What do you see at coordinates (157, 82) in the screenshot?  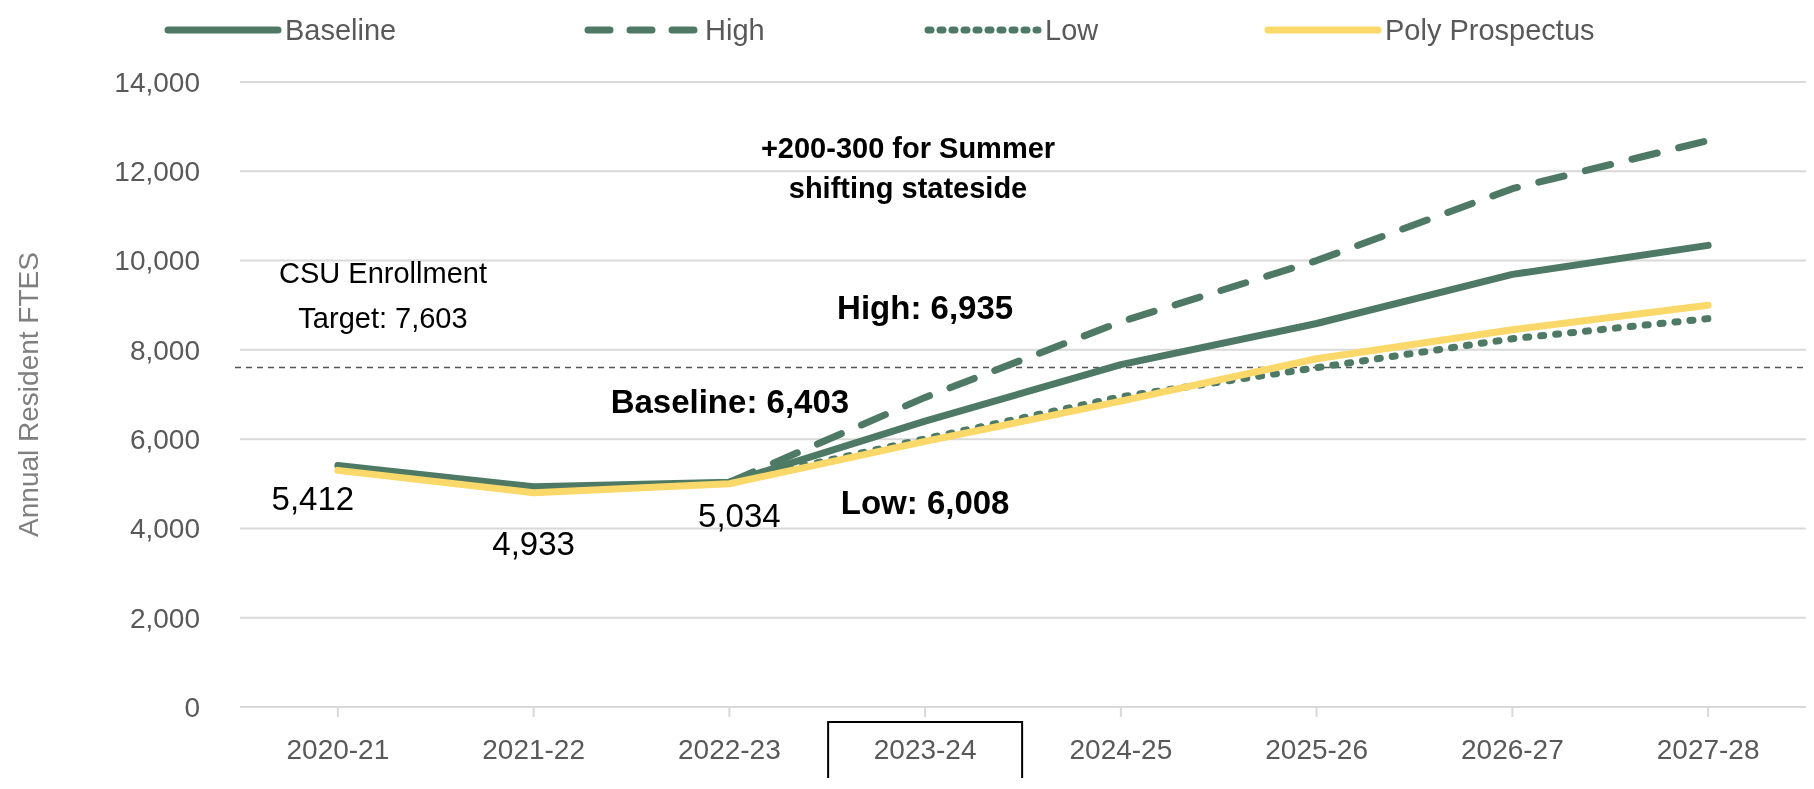 I see `y-tick-label: 14,000` at bounding box center [157, 82].